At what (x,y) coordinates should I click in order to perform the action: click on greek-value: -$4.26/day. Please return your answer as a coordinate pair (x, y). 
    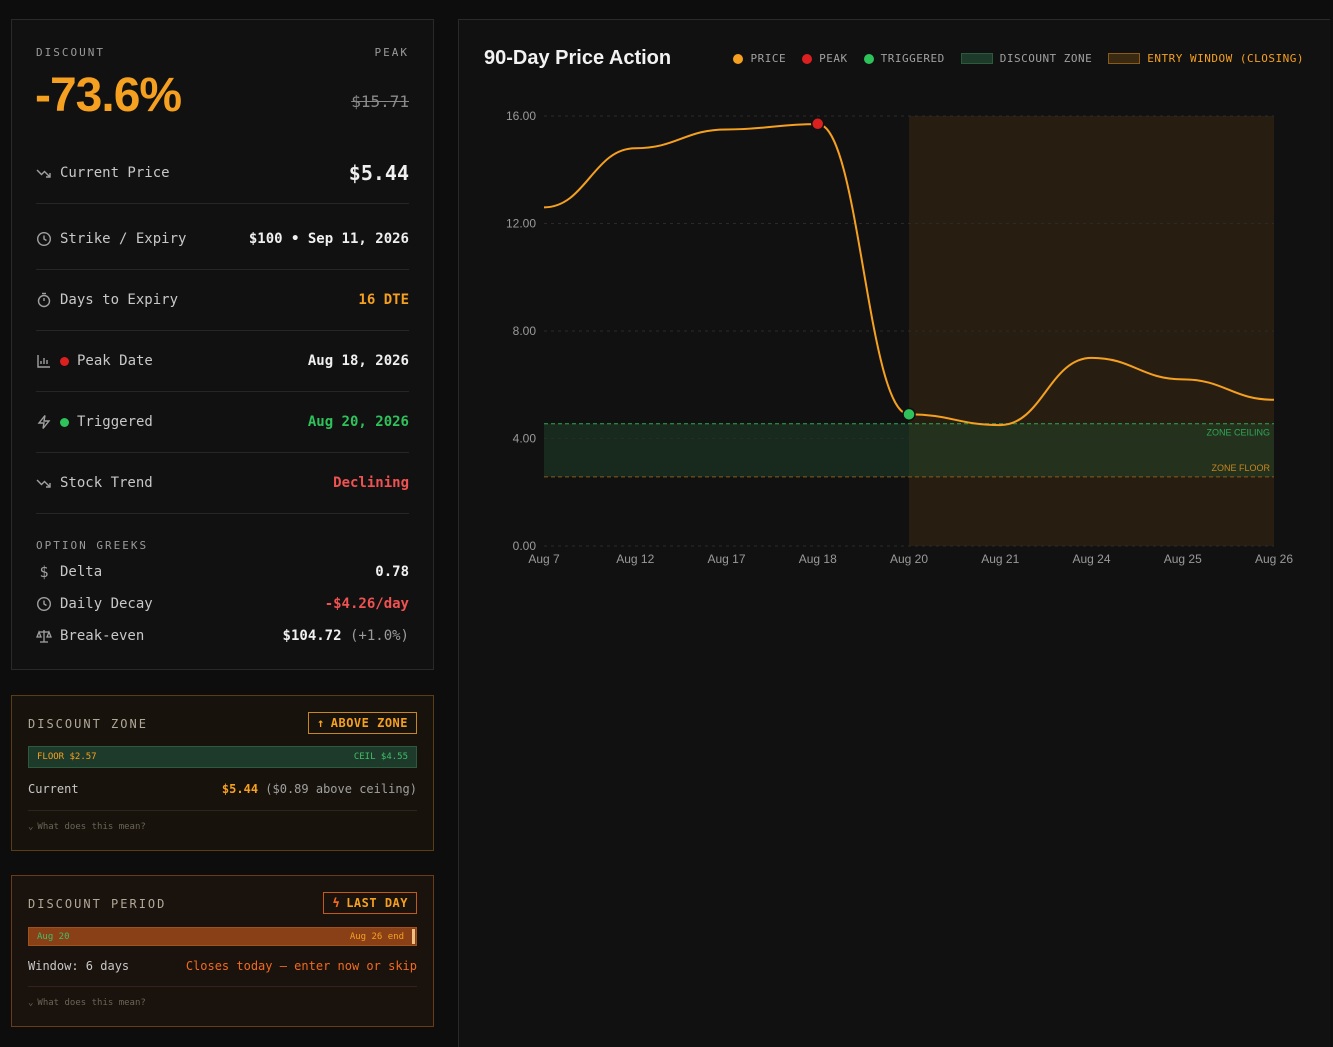
    Looking at the image, I should click on (366, 604).